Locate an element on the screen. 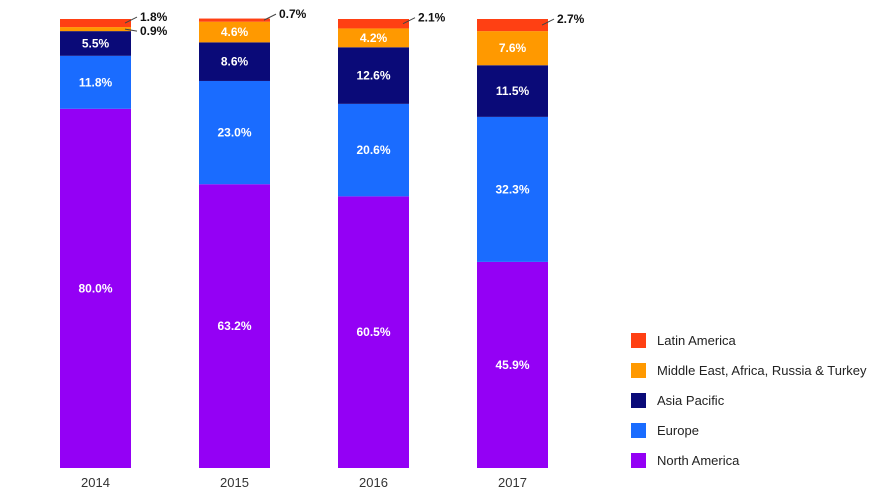 The image size is (896, 504). bar-north-america-2016 is located at coordinates (373, 332).